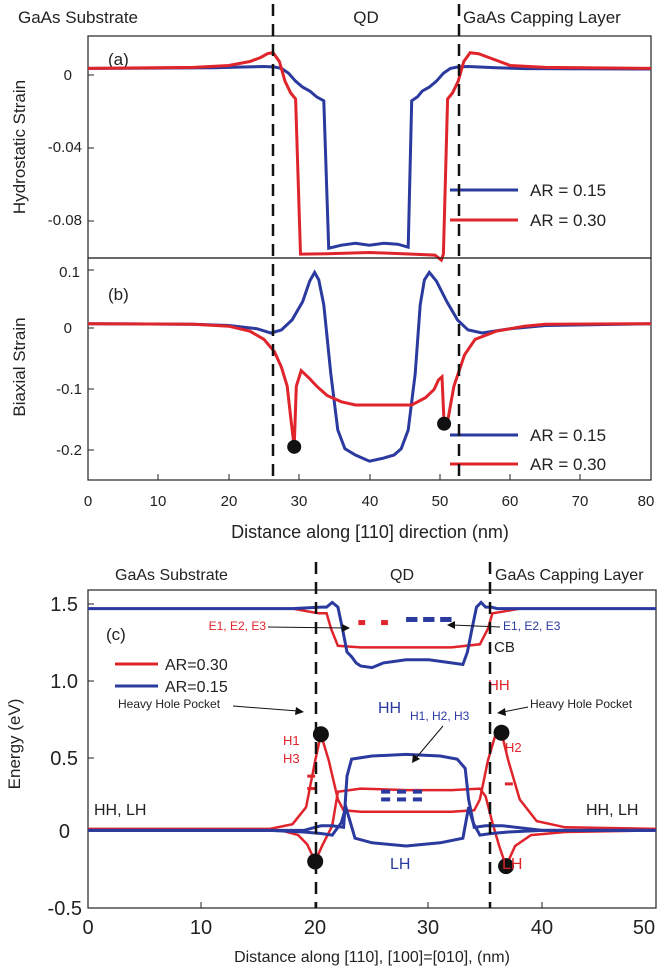  I want to click on panel-b-legend-blue: AR = 0.15, so click(568, 435).